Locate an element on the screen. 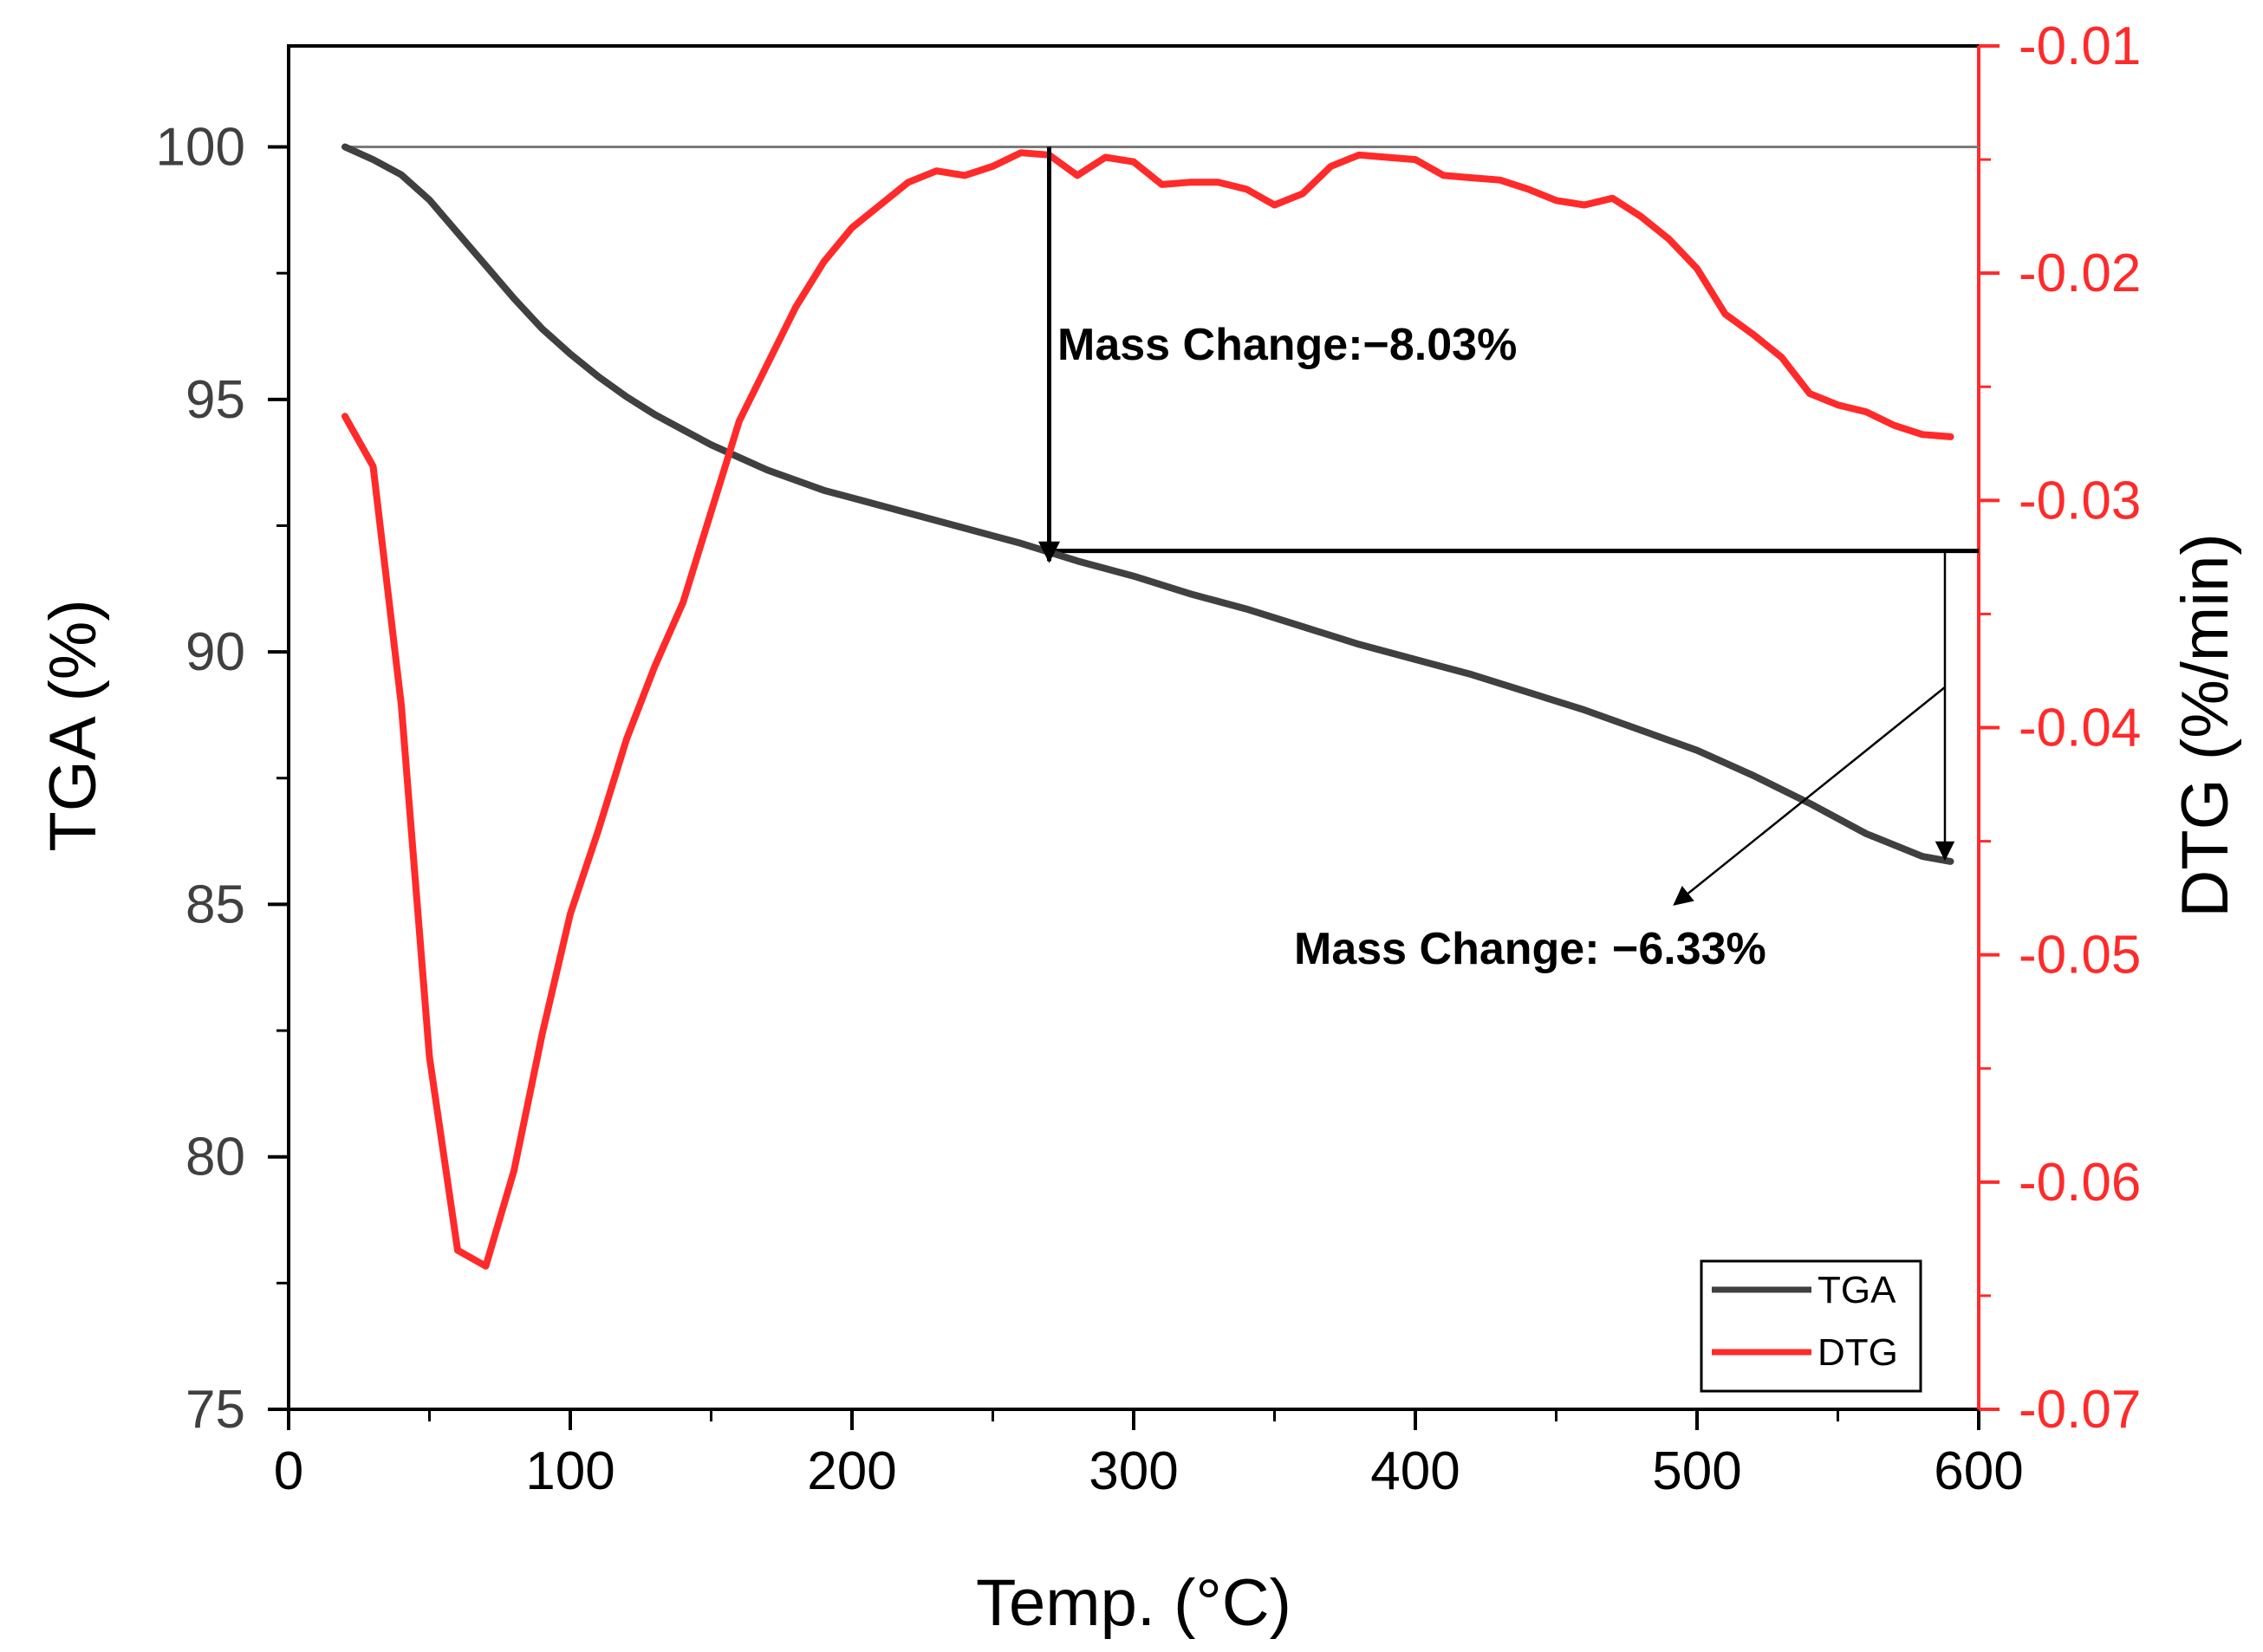 This screenshot has height=1652, width=2263. legend-label-tga: TGA is located at coordinates (1857, 1290).